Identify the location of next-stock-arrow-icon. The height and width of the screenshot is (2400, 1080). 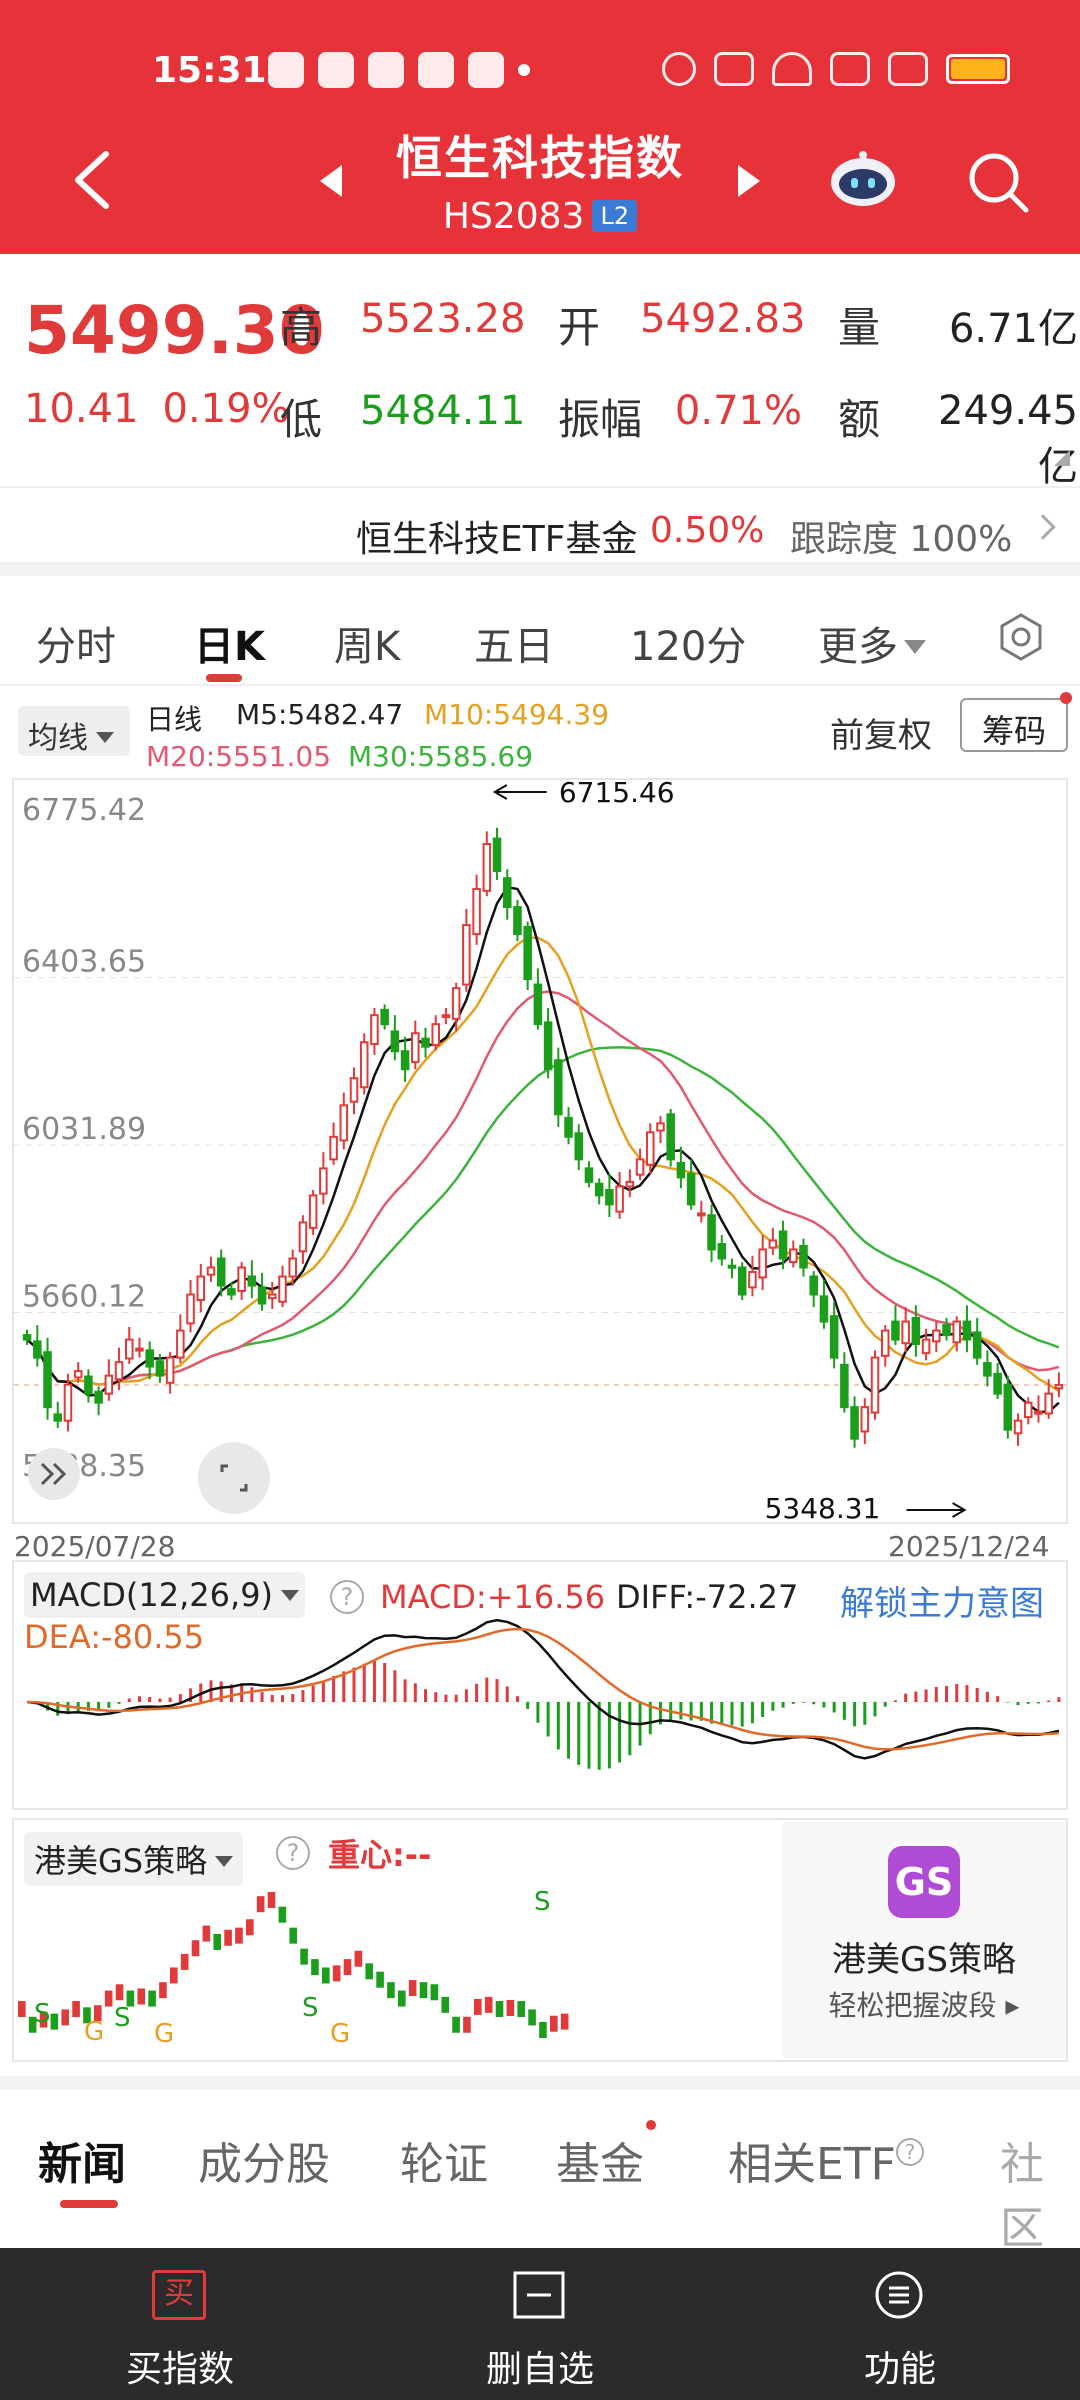
(749, 181).